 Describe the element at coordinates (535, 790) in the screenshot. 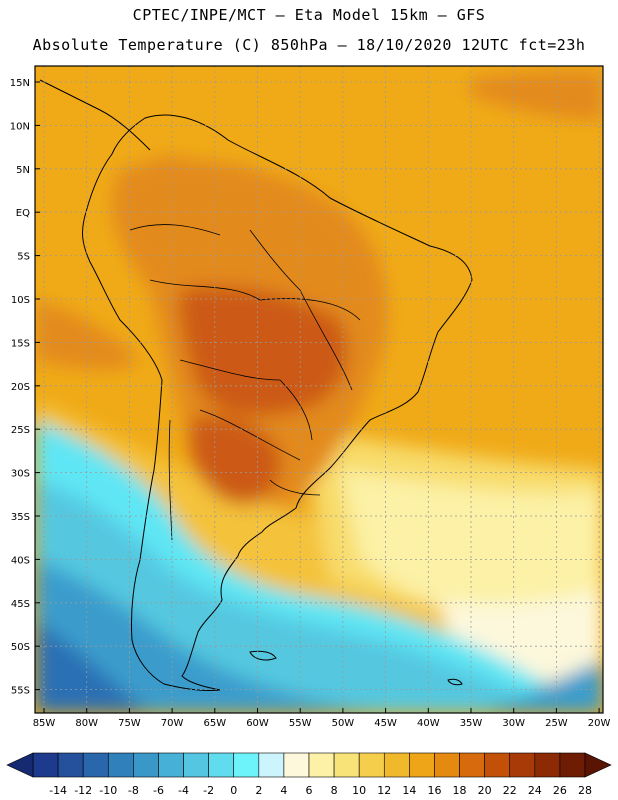

I see `colorbar-tick: 24` at that location.